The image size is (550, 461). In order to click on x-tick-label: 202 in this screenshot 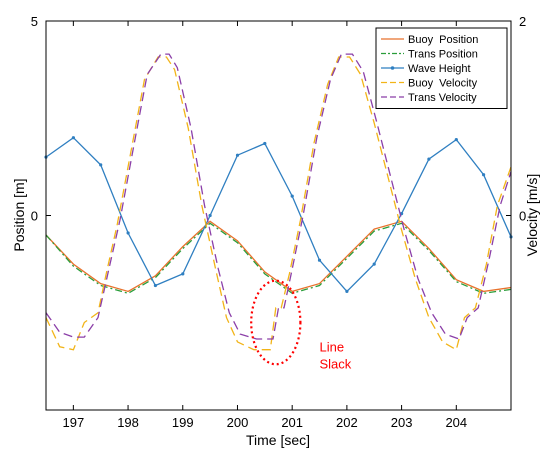, I will do `click(347, 422)`.